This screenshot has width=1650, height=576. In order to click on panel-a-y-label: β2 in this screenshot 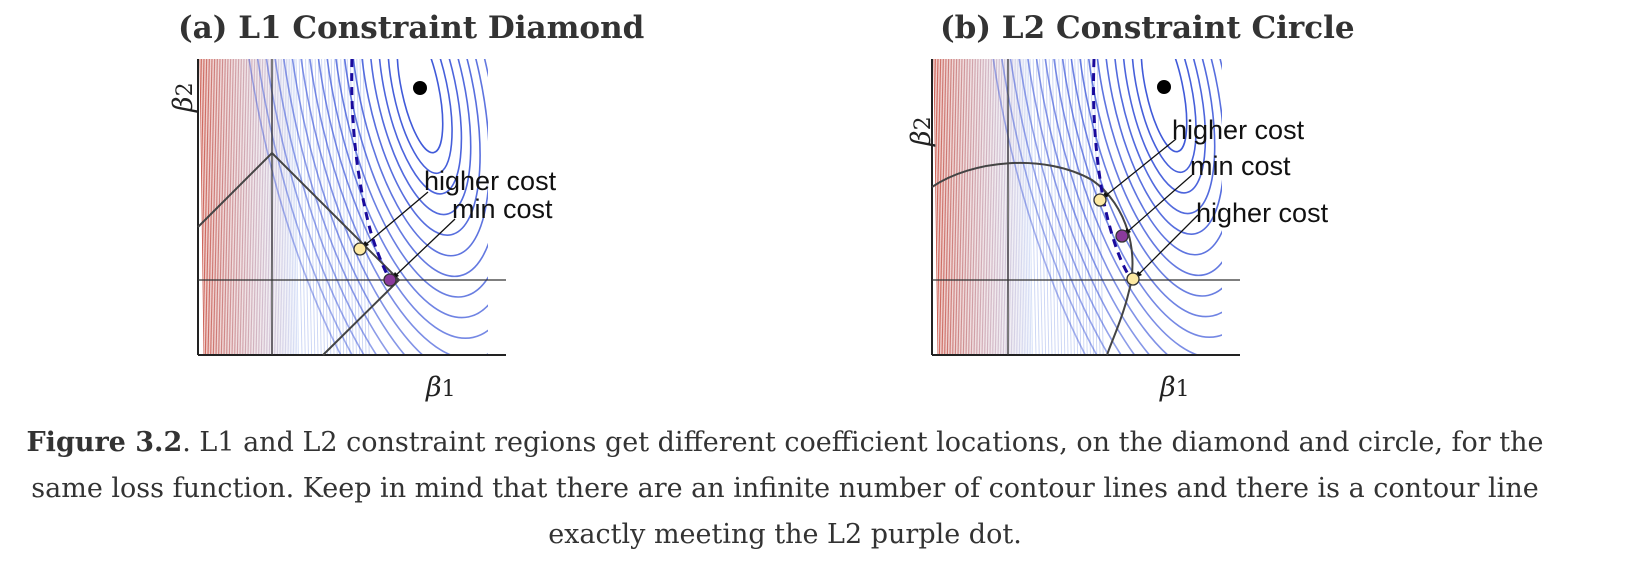, I will do `click(183, 97)`.